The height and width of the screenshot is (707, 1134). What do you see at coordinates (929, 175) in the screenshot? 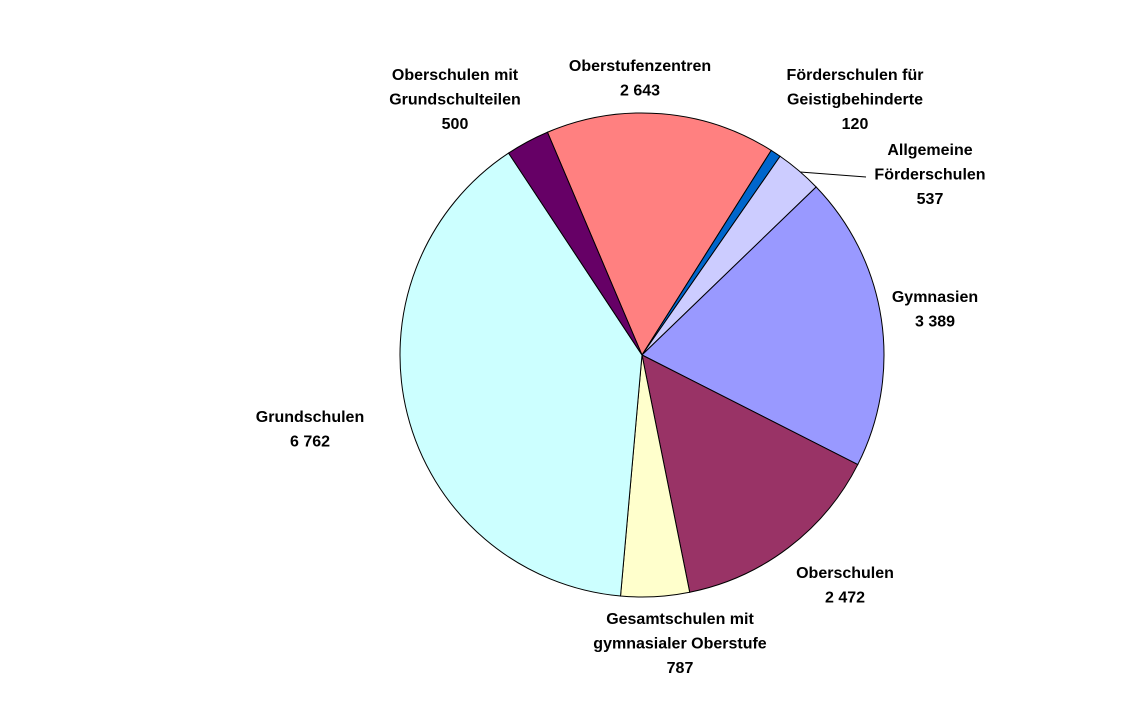
I see `slice-label: Förderschulen` at bounding box center [929, 175].